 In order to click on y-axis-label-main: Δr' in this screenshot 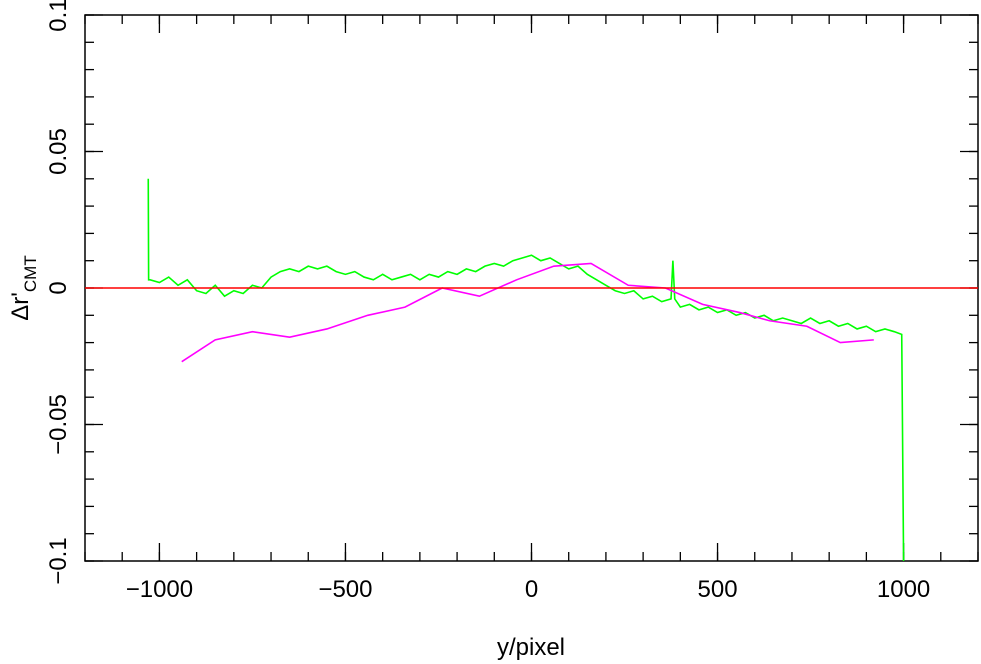, I will do `click(20, 306)`.